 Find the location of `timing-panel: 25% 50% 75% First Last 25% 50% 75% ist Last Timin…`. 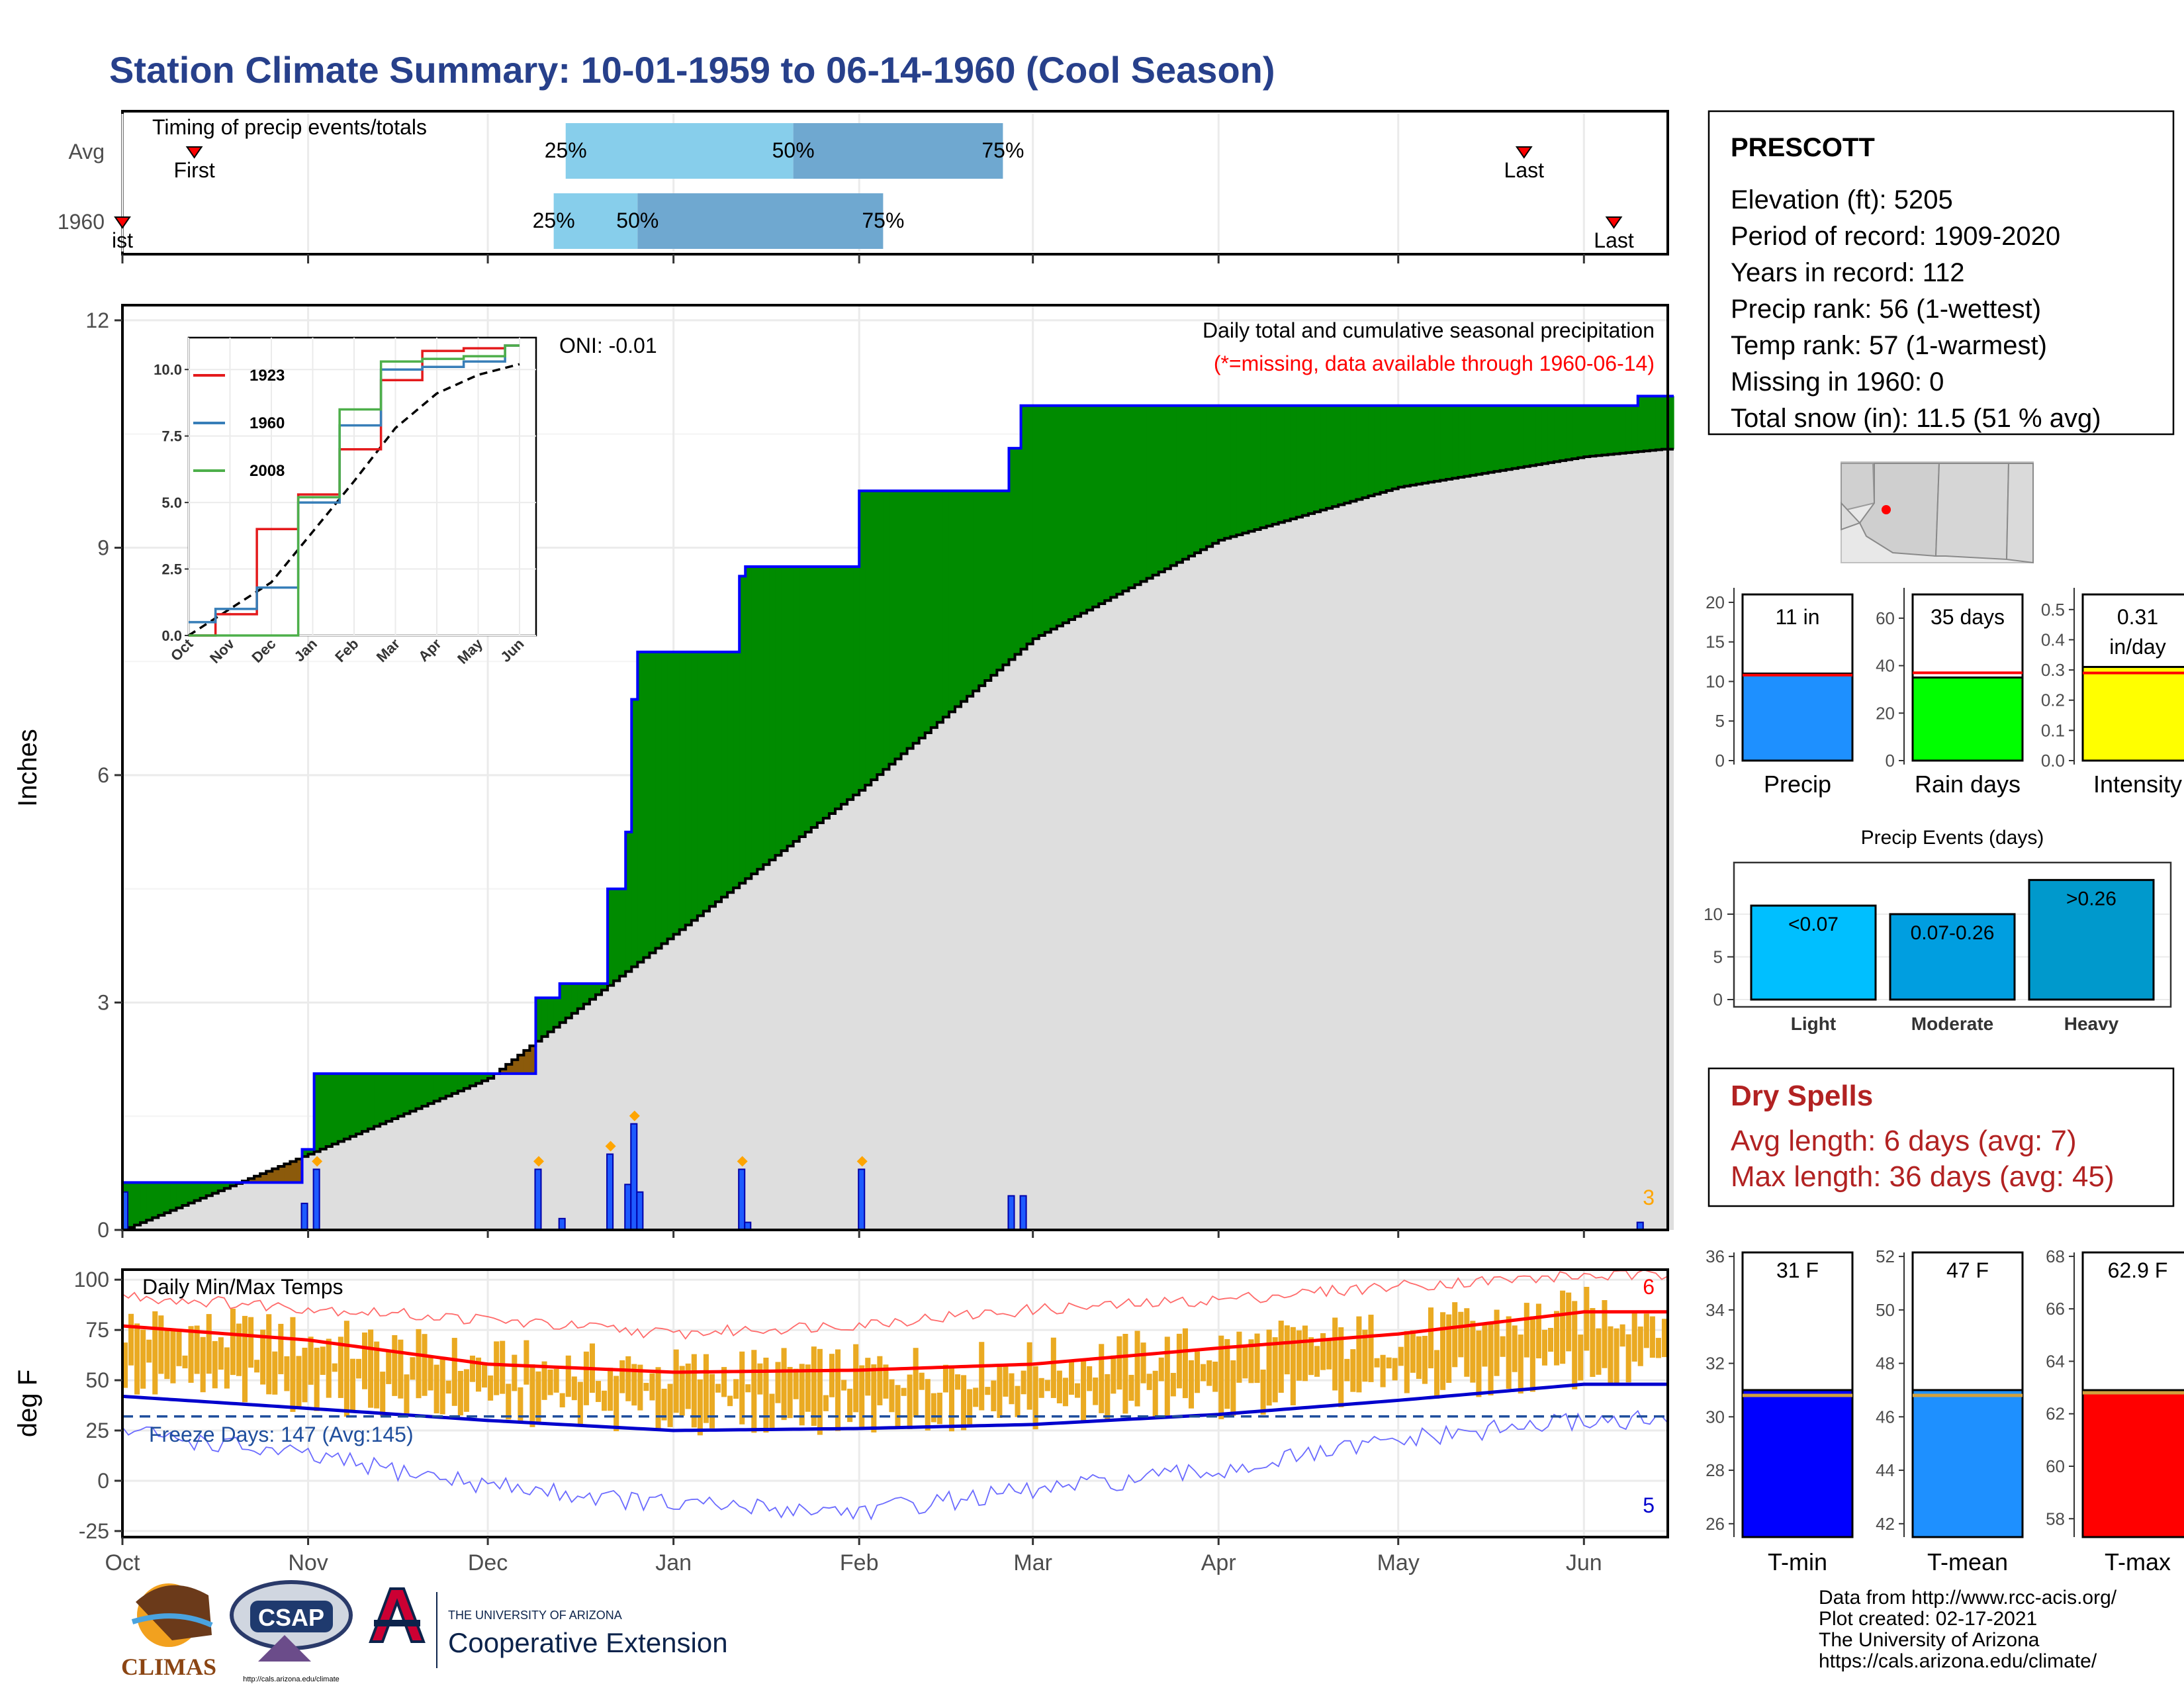

timing-panel: 25% 50% 75% First Last 25% 50% 75% ist Last Timin… is located at coordinates (863, 186).